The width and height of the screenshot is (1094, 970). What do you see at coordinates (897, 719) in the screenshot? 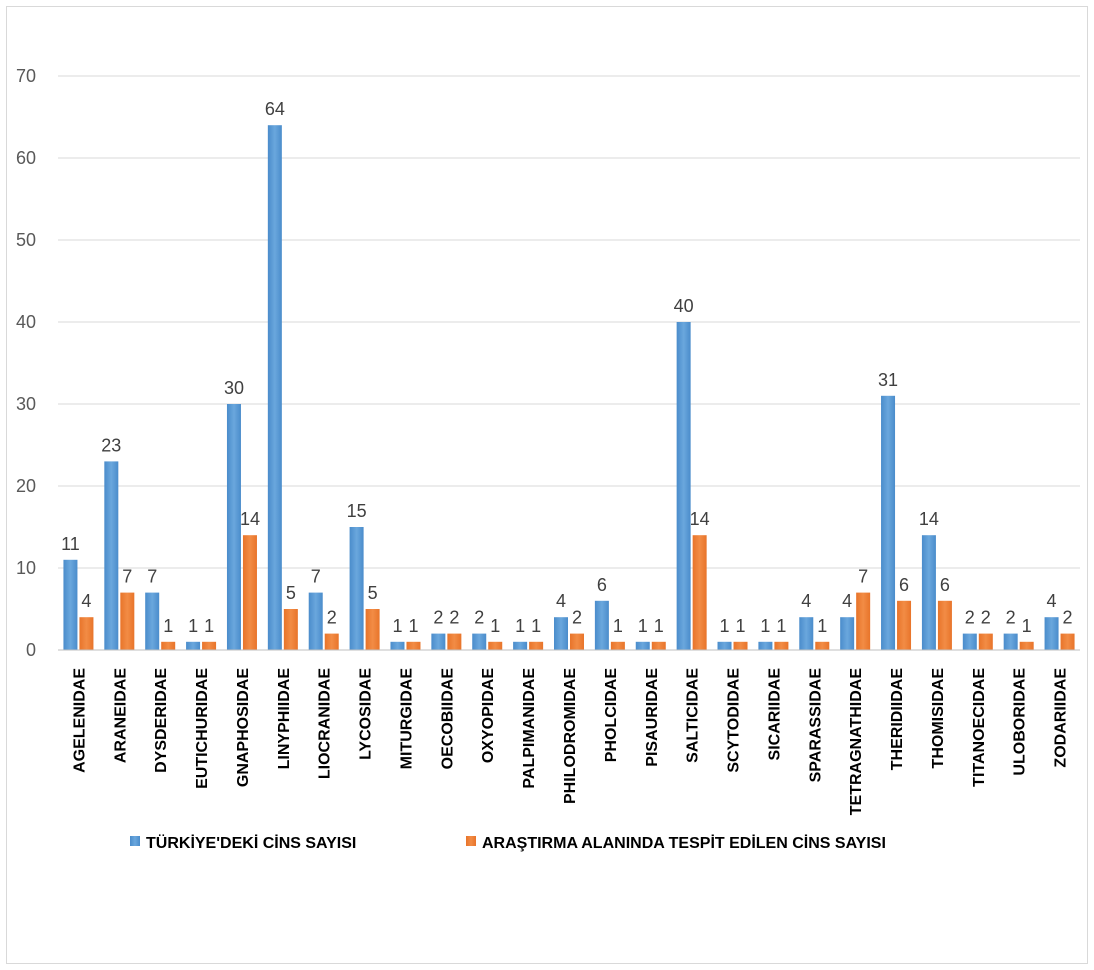
I see `category-label: THERIDIIDAE` at bounding box center [897, 719].